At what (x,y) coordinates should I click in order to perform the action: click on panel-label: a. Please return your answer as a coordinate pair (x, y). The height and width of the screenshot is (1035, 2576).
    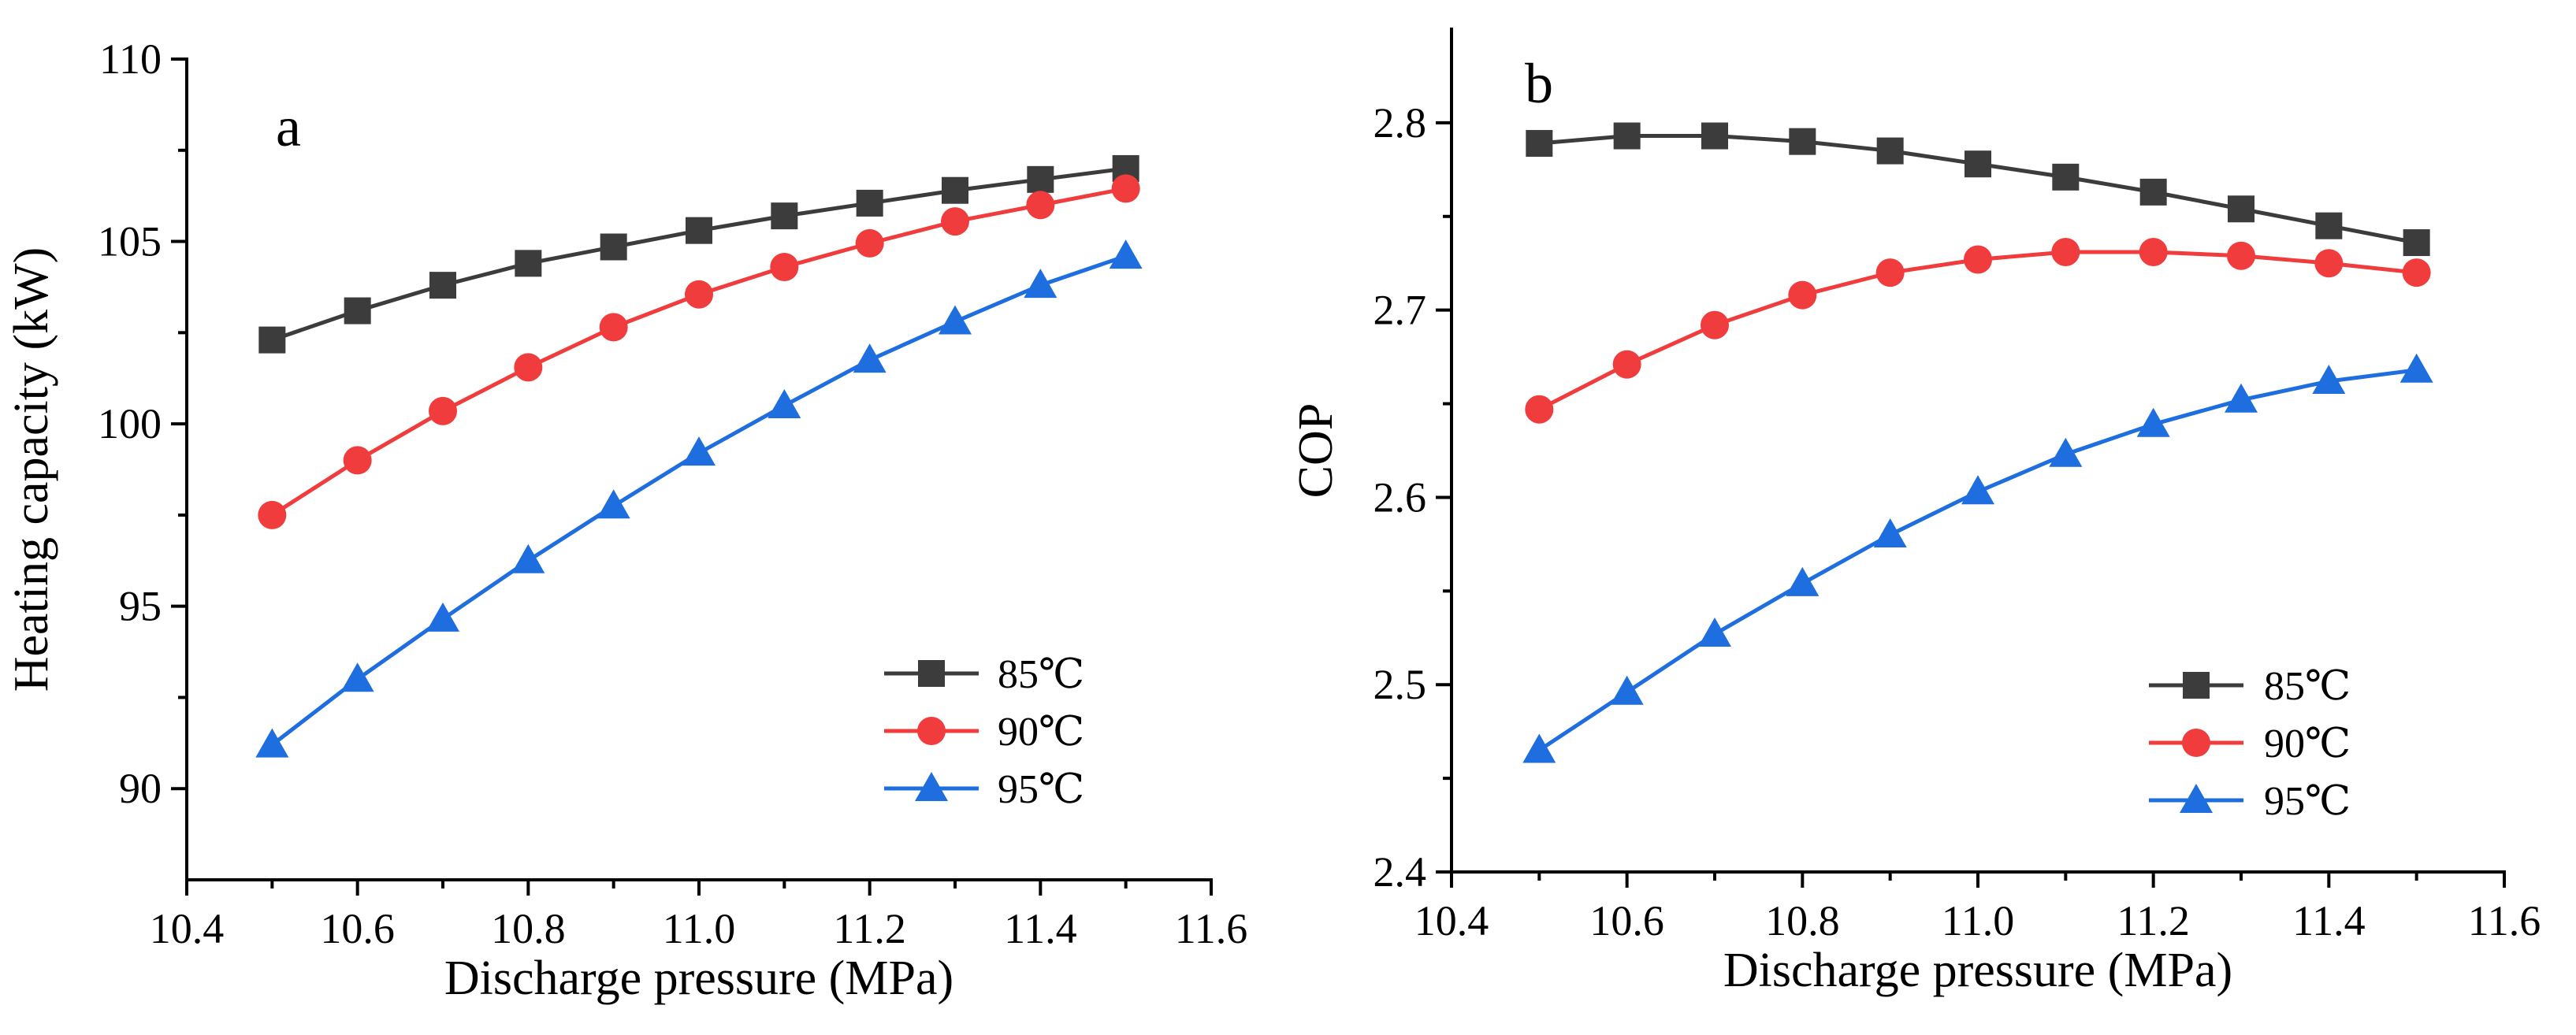
    Looking at the image, I should click on (288, 126).